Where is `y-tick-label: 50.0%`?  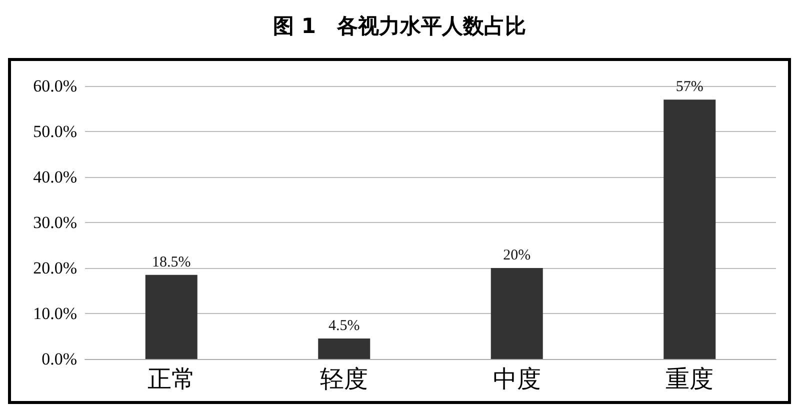 y-tick-label: 50.0% is located at coordinates (55, 131).